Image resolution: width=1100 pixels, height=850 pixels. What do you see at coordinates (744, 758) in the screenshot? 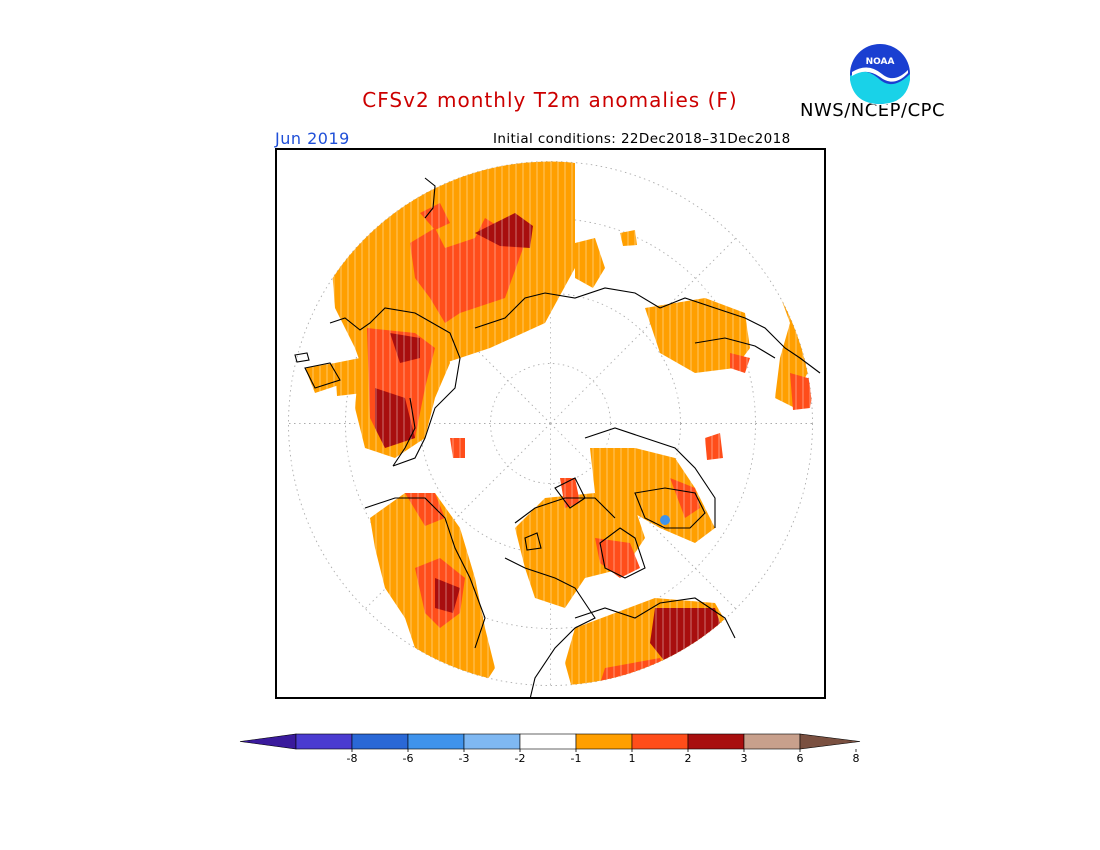
I see `colorbar-tick-label: 3` at bounding box center [744, 758].